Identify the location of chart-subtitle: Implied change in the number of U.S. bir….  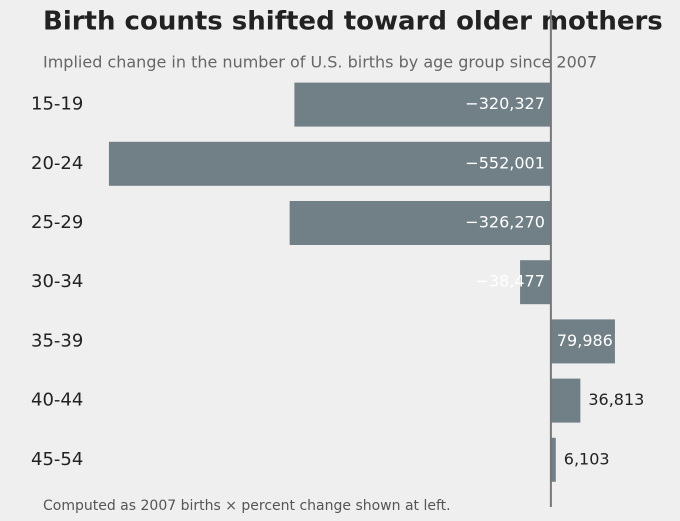
(320, 62).